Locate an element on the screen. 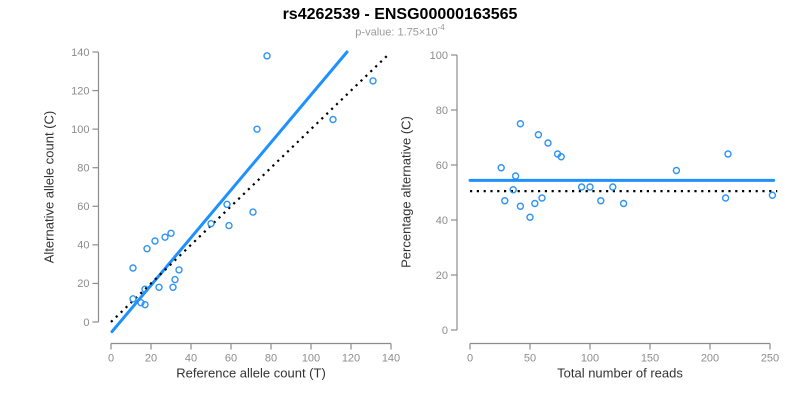 Image resolution: width=800 pixels, height=400 pixels. figure-title: rs4262539 - ENSG00000163565 is located at coordinates (400, 14).